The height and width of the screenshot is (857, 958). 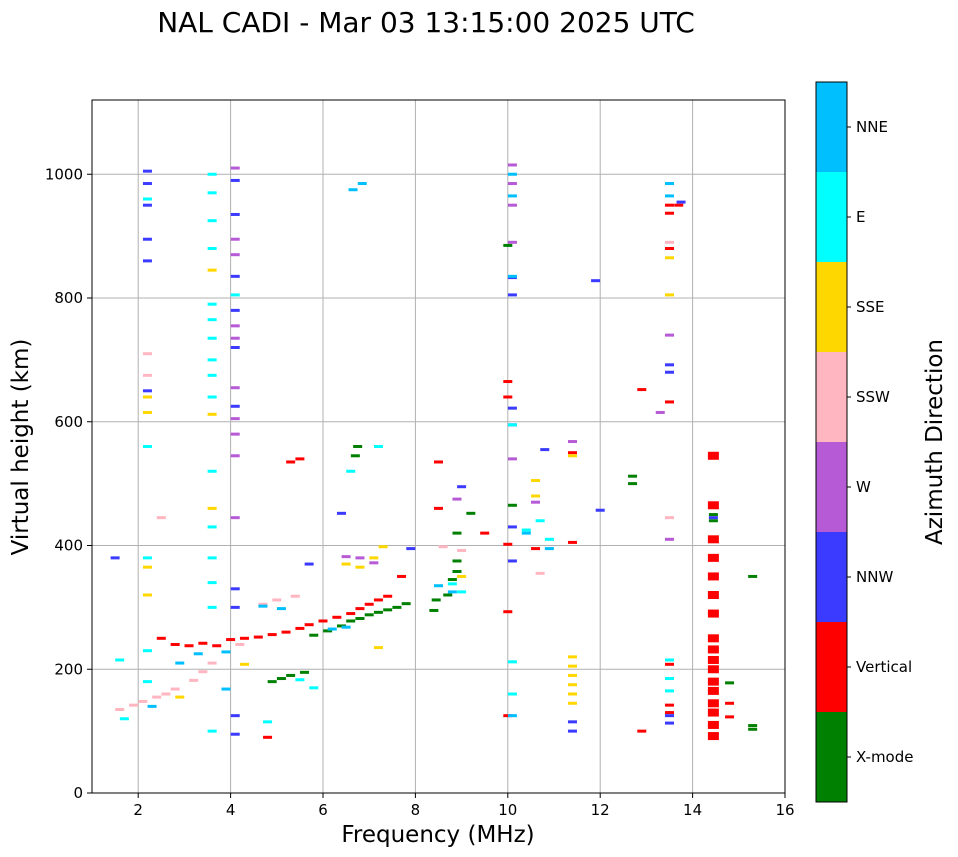 I want to click on x-tick-label: 6, so click(x=323, y=810).